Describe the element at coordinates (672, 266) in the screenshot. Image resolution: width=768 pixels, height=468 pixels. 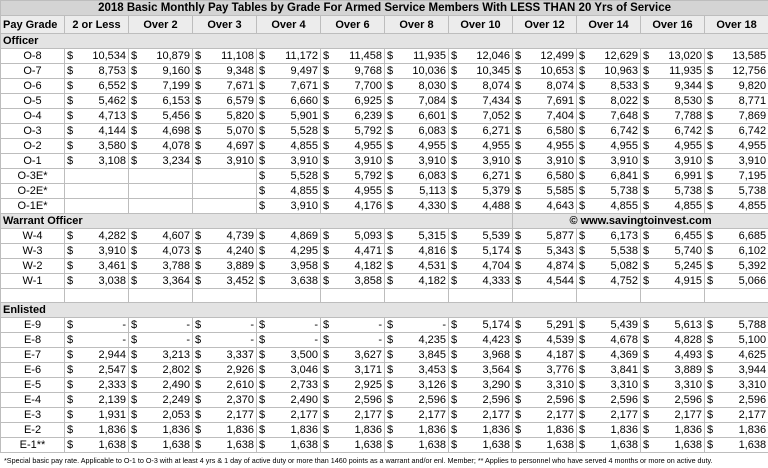
I see `cell-content: $5,245` at that location.